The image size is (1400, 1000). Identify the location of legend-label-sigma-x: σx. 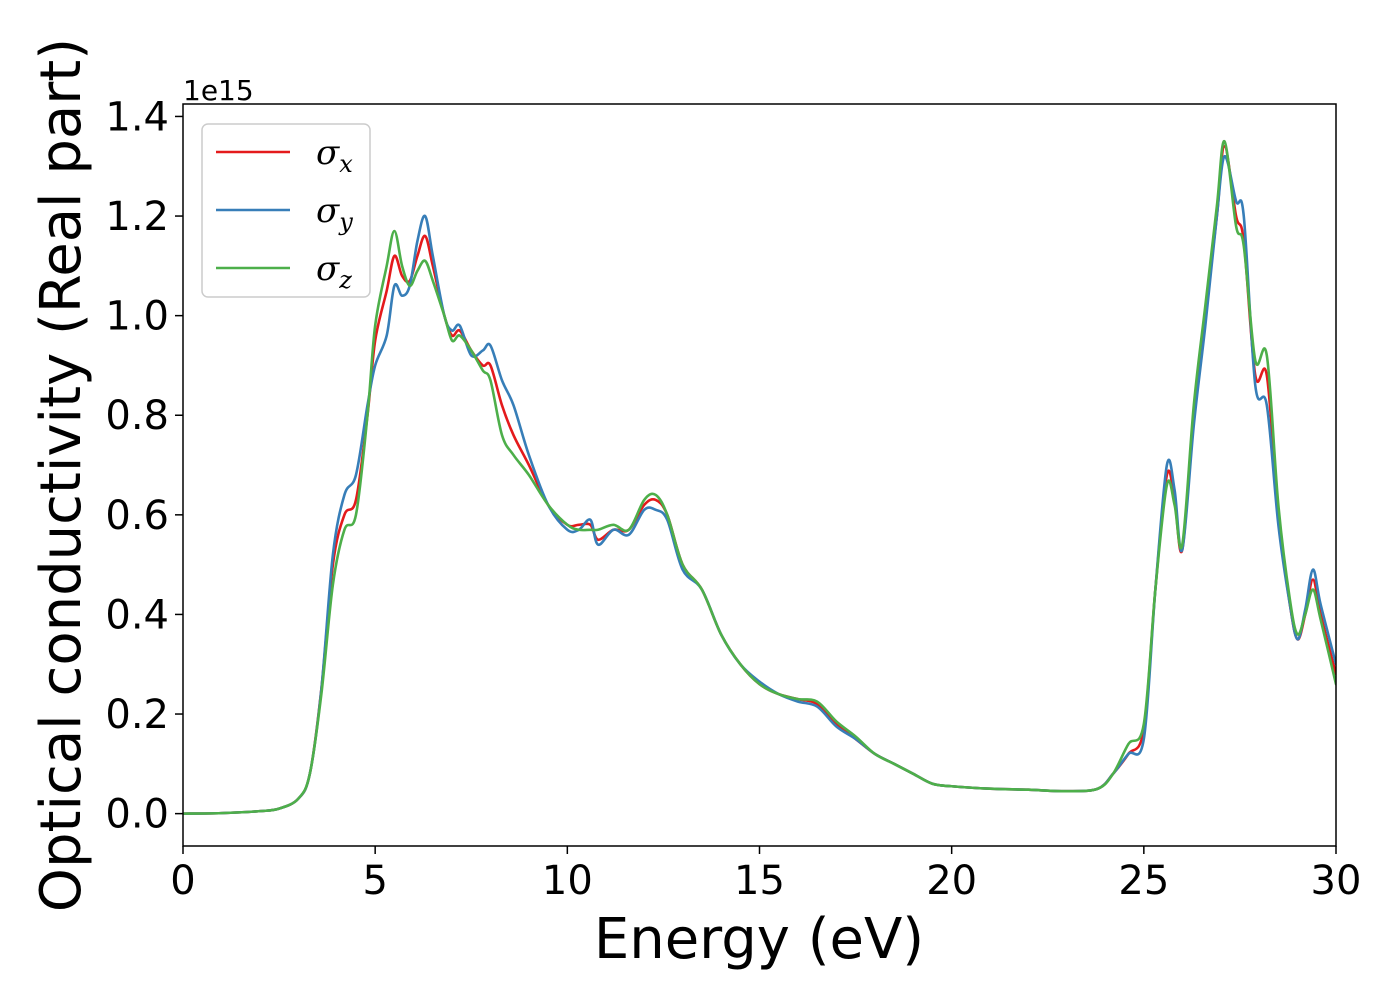
(334, 155).